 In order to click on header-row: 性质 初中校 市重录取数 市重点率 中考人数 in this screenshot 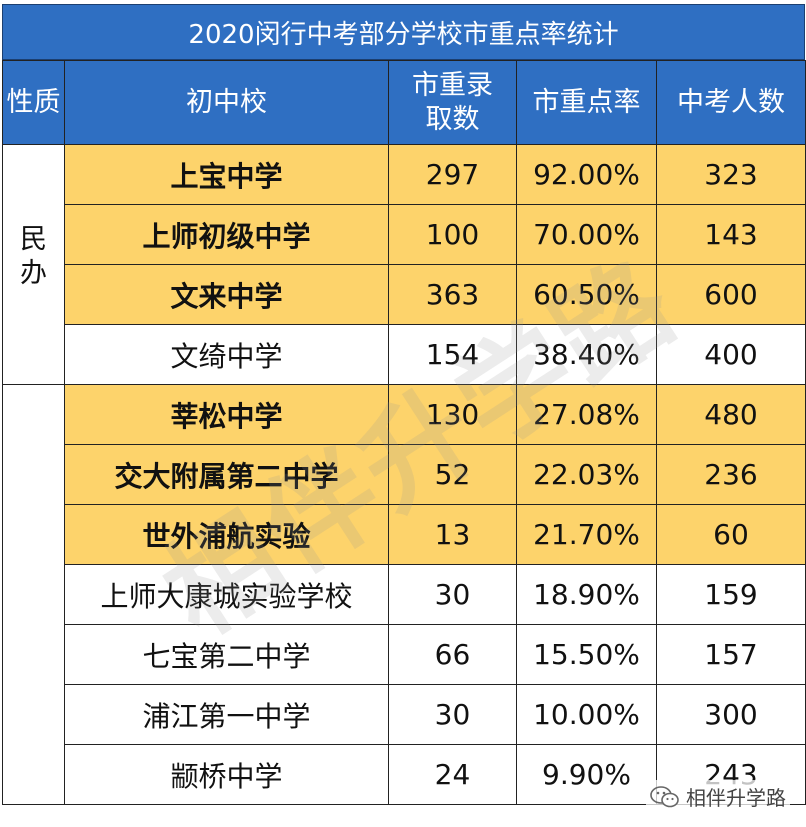, I will do `click(404, 102)`.